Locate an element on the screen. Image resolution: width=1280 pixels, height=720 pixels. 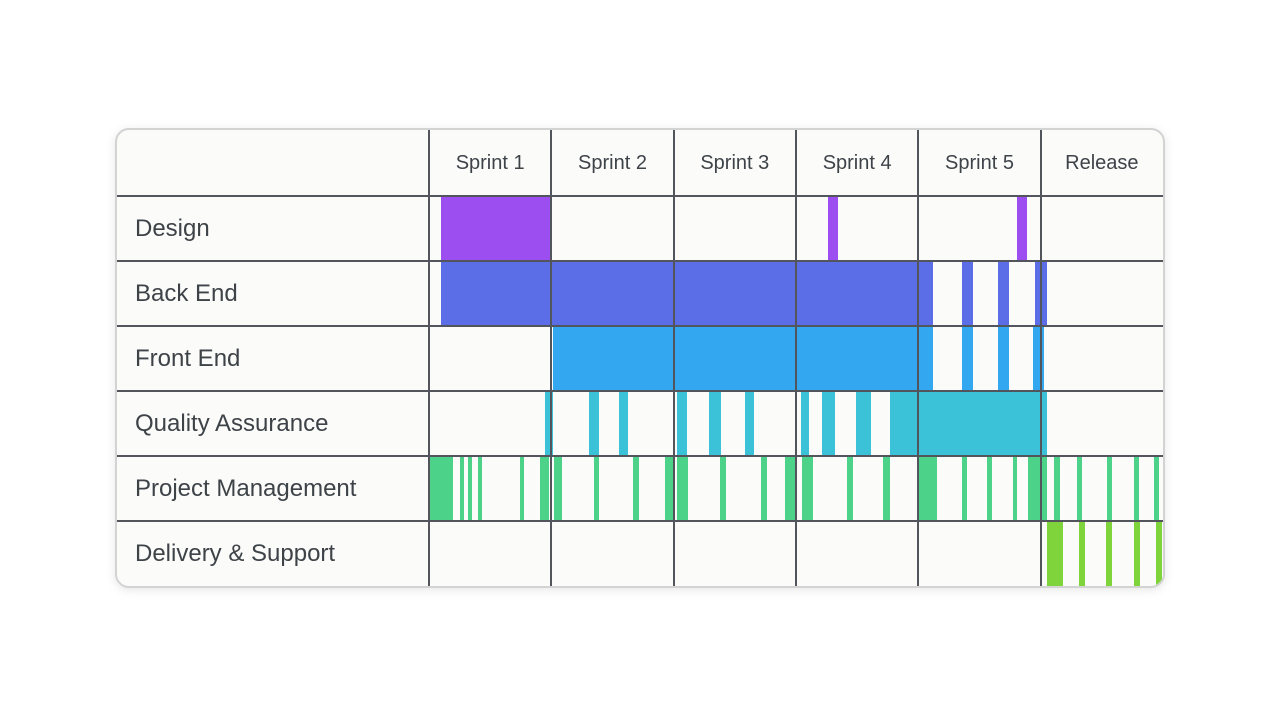
row-label-delivery-support: Delivery & Support is located at coordinates (235, 553).